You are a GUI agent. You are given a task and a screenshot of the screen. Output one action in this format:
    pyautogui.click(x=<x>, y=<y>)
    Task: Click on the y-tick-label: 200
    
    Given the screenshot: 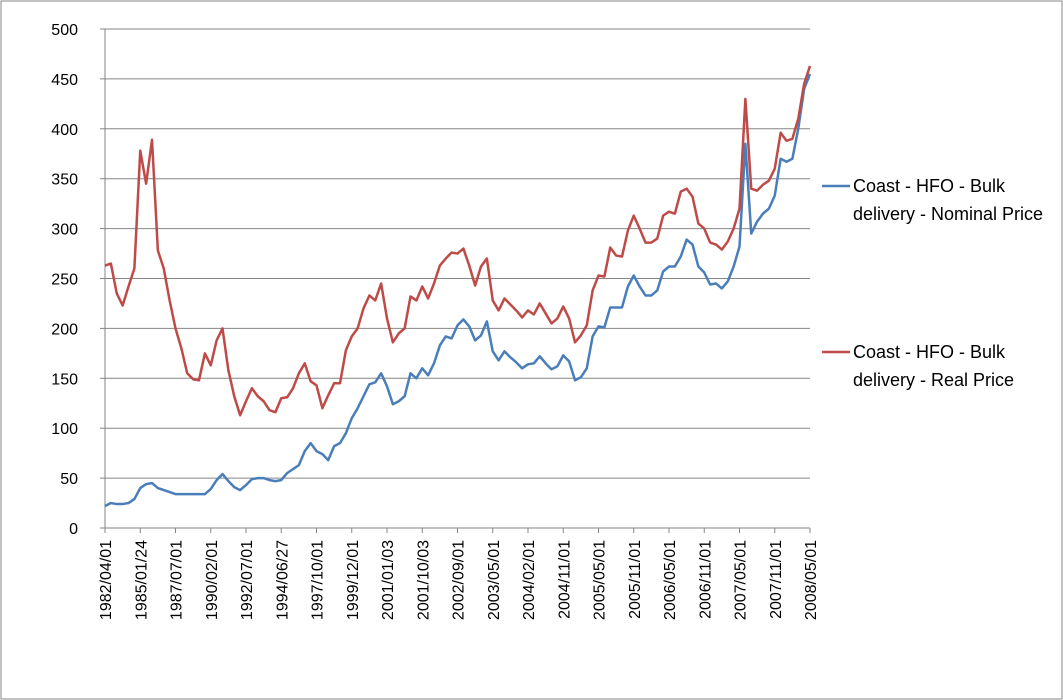 What is the action you would take?
    pyautogui.click(x=64, y=329)
    